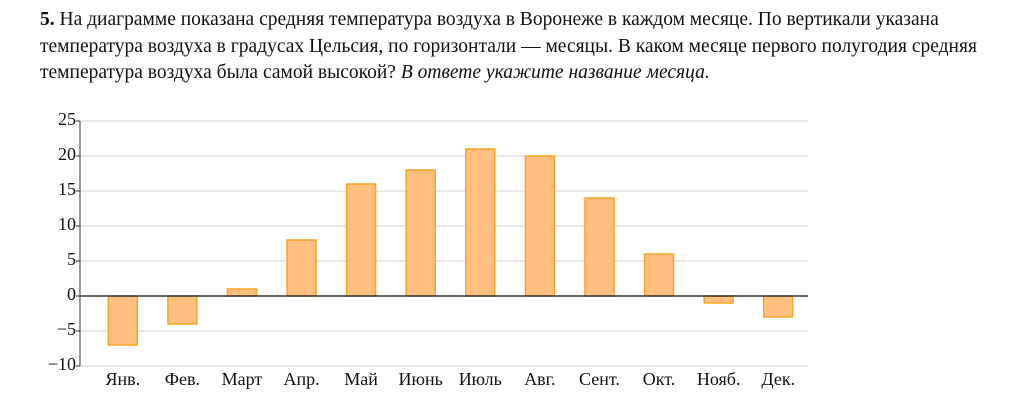  I want to click on y-tick-label: 15, so click(67, 189).